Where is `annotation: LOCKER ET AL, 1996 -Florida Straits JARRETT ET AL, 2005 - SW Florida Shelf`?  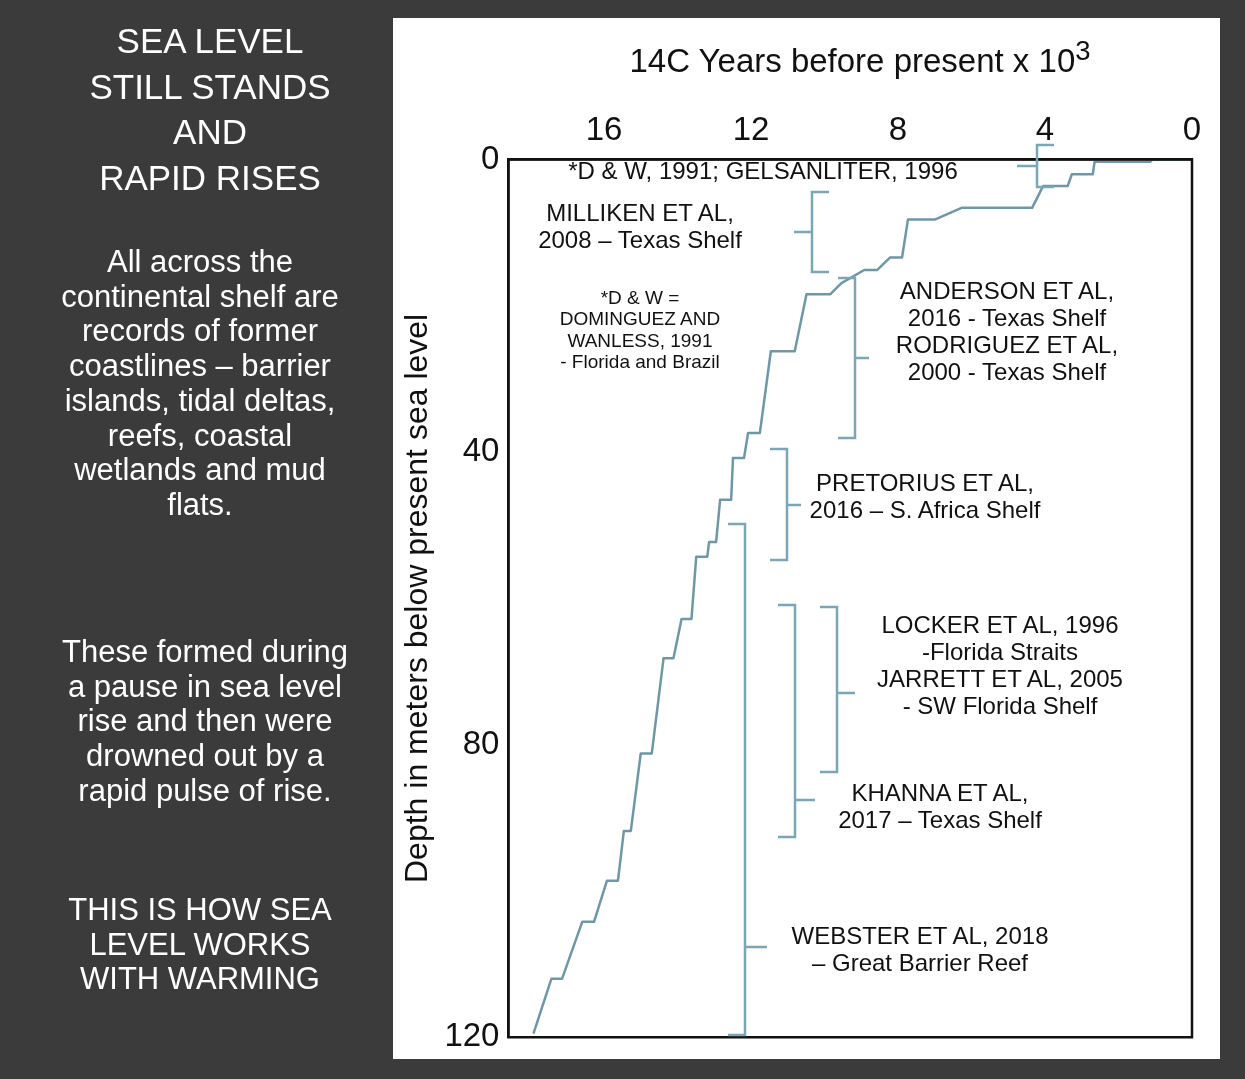
annotation: LOCKER ET AL, 1996 -Florida Straits JARRETT ET AL, 2005 - SW Florida Shelf is located at coordinates (1000, 665).